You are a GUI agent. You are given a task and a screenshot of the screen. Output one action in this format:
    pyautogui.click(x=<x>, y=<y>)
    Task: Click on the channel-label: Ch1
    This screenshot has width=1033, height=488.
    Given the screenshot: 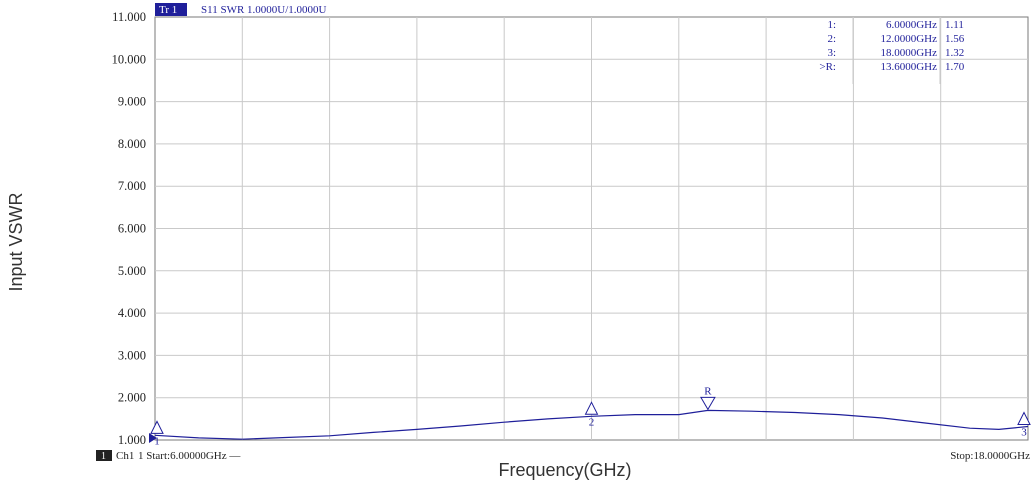 What is the action you would take?
    pyautogui.click(x=125, y=456)
    